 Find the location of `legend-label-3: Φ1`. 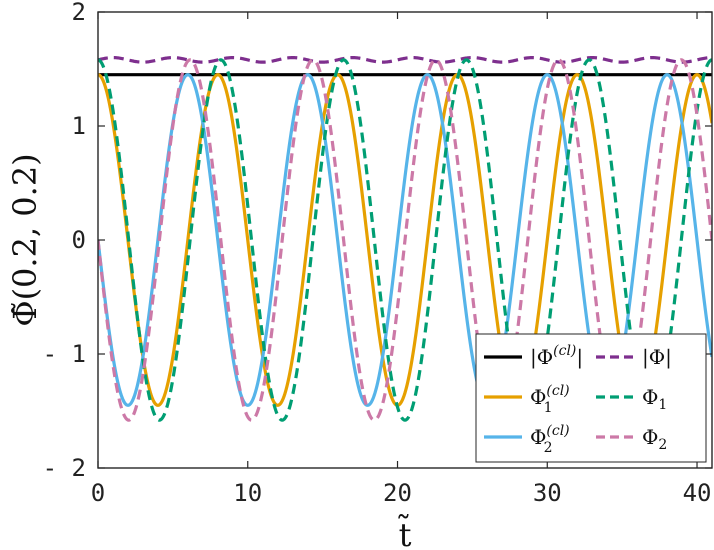

legend-label-3: Φ1 is located at coordinates (654, 399).